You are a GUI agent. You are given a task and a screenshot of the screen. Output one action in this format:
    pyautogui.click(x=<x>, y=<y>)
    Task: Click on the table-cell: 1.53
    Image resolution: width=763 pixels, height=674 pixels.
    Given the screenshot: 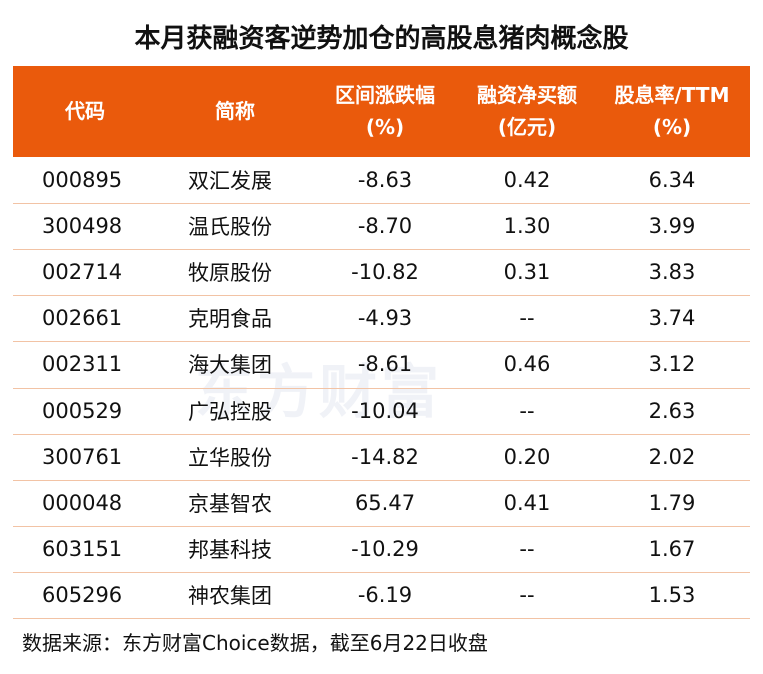 What is the action you would take?
    pyautogui.click(x=672, y=594)
    